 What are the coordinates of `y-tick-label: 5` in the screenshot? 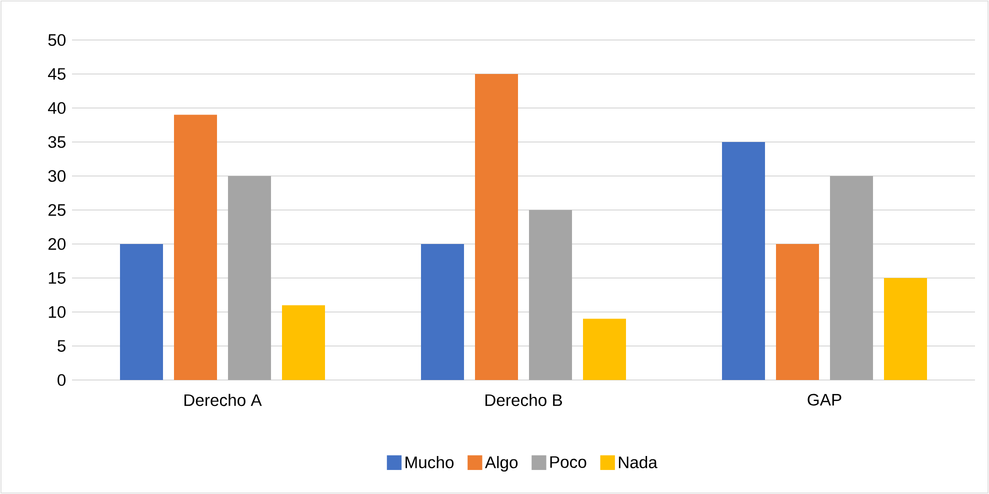 It's located at (62, 346).